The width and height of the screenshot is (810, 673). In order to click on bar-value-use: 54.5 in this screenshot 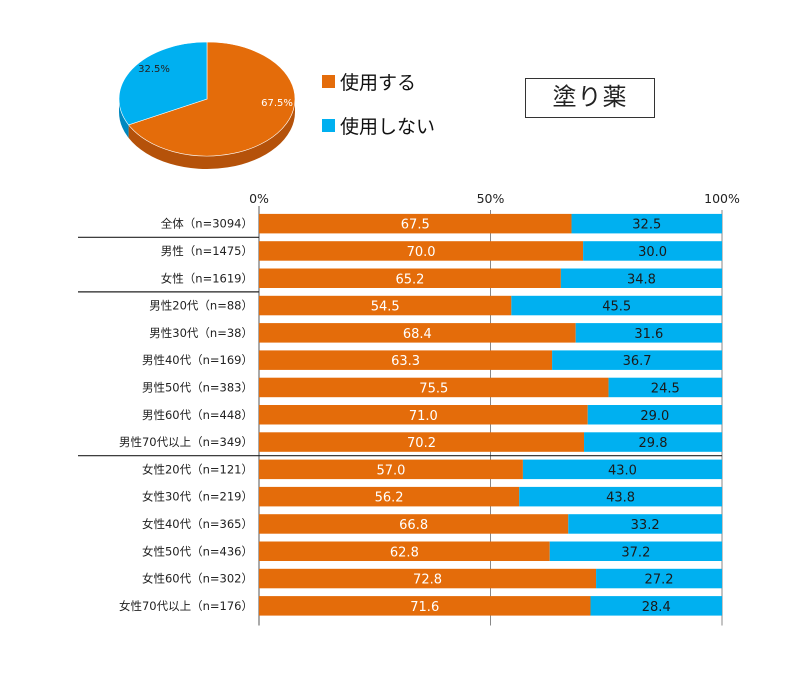, I will do `click(385, 307)`.